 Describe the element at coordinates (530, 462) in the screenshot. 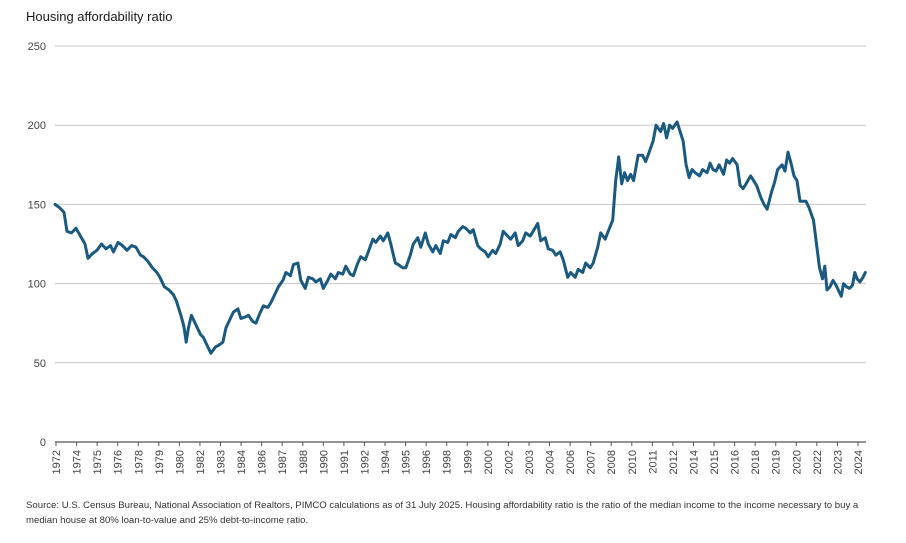

I see `x-tick-label: 2003` at that location.